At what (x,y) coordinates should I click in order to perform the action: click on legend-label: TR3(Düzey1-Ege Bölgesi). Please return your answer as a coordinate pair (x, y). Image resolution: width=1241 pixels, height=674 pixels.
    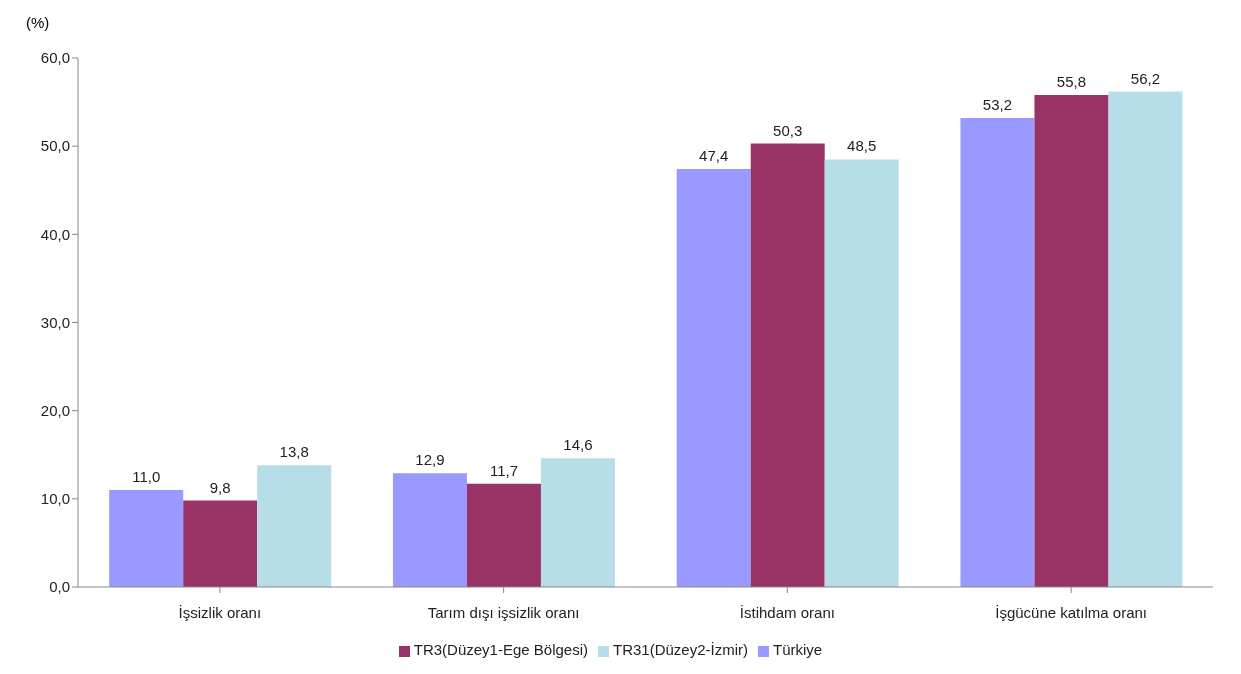
    Looking at the image, I should click on (501, 649).